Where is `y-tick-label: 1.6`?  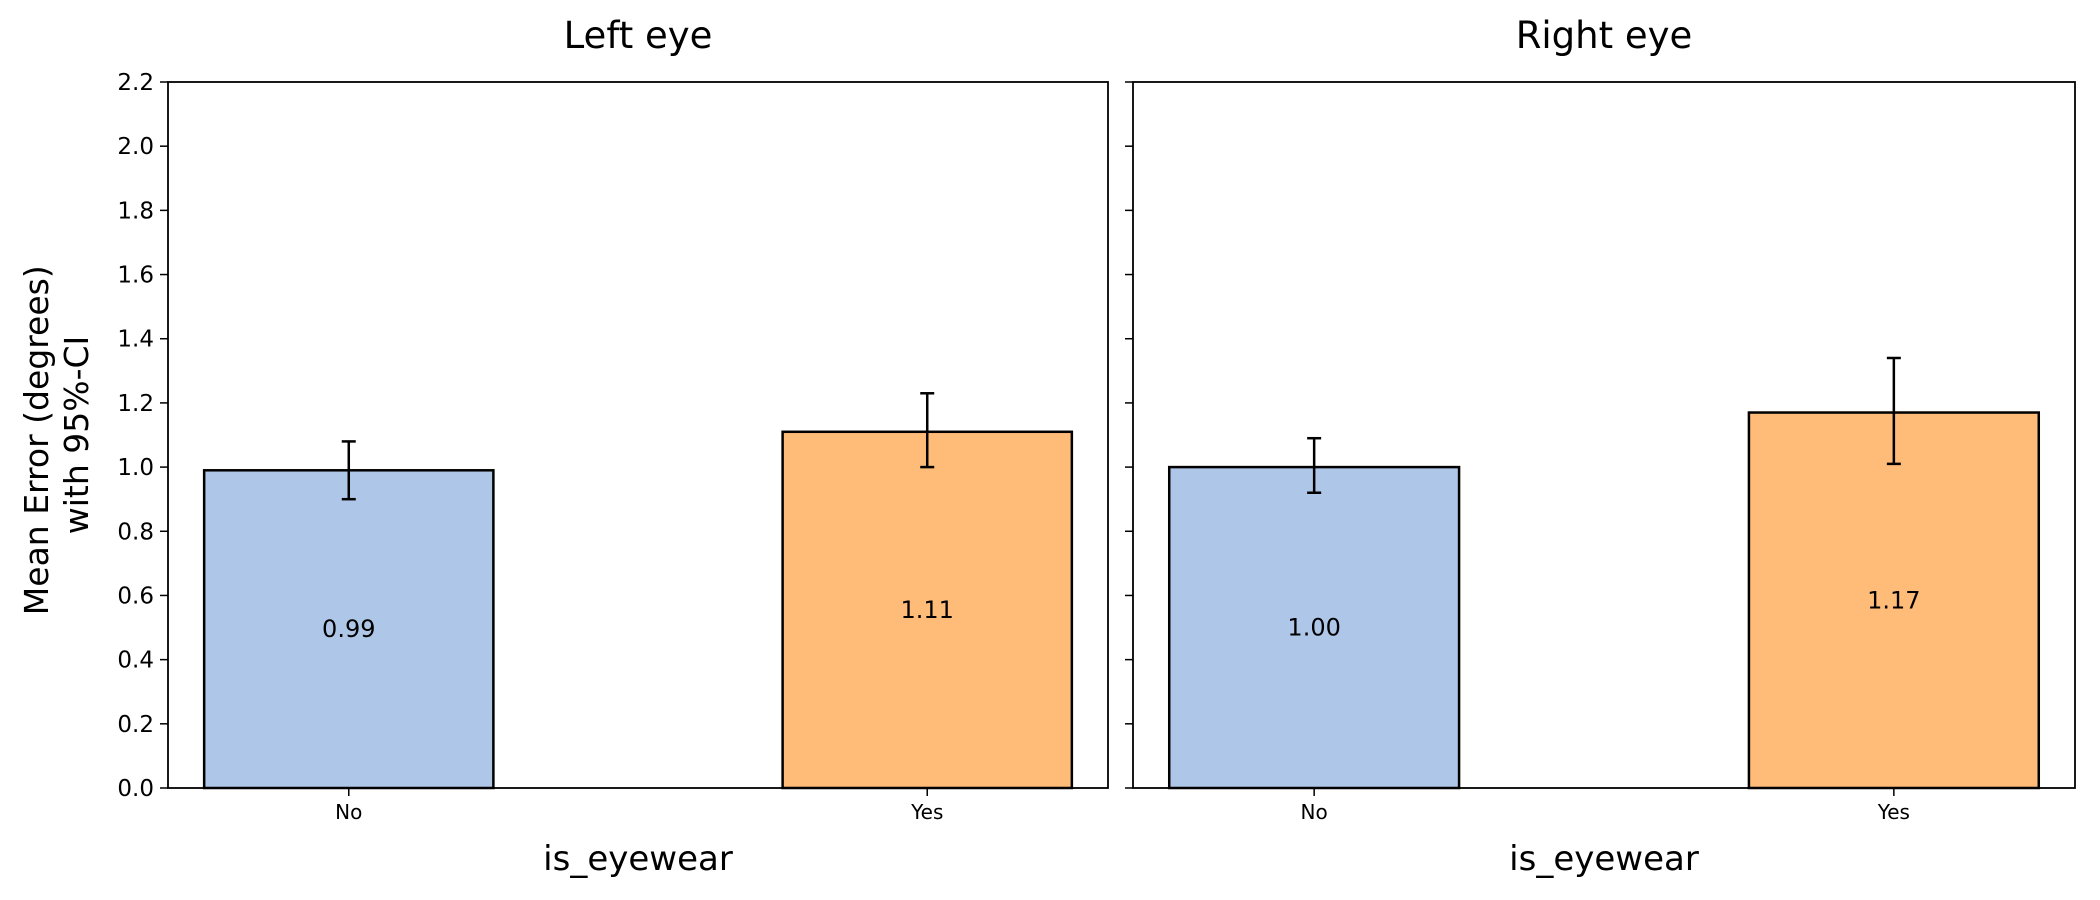 y-tick-label: 1.6 is located at coordinates (135, 276).